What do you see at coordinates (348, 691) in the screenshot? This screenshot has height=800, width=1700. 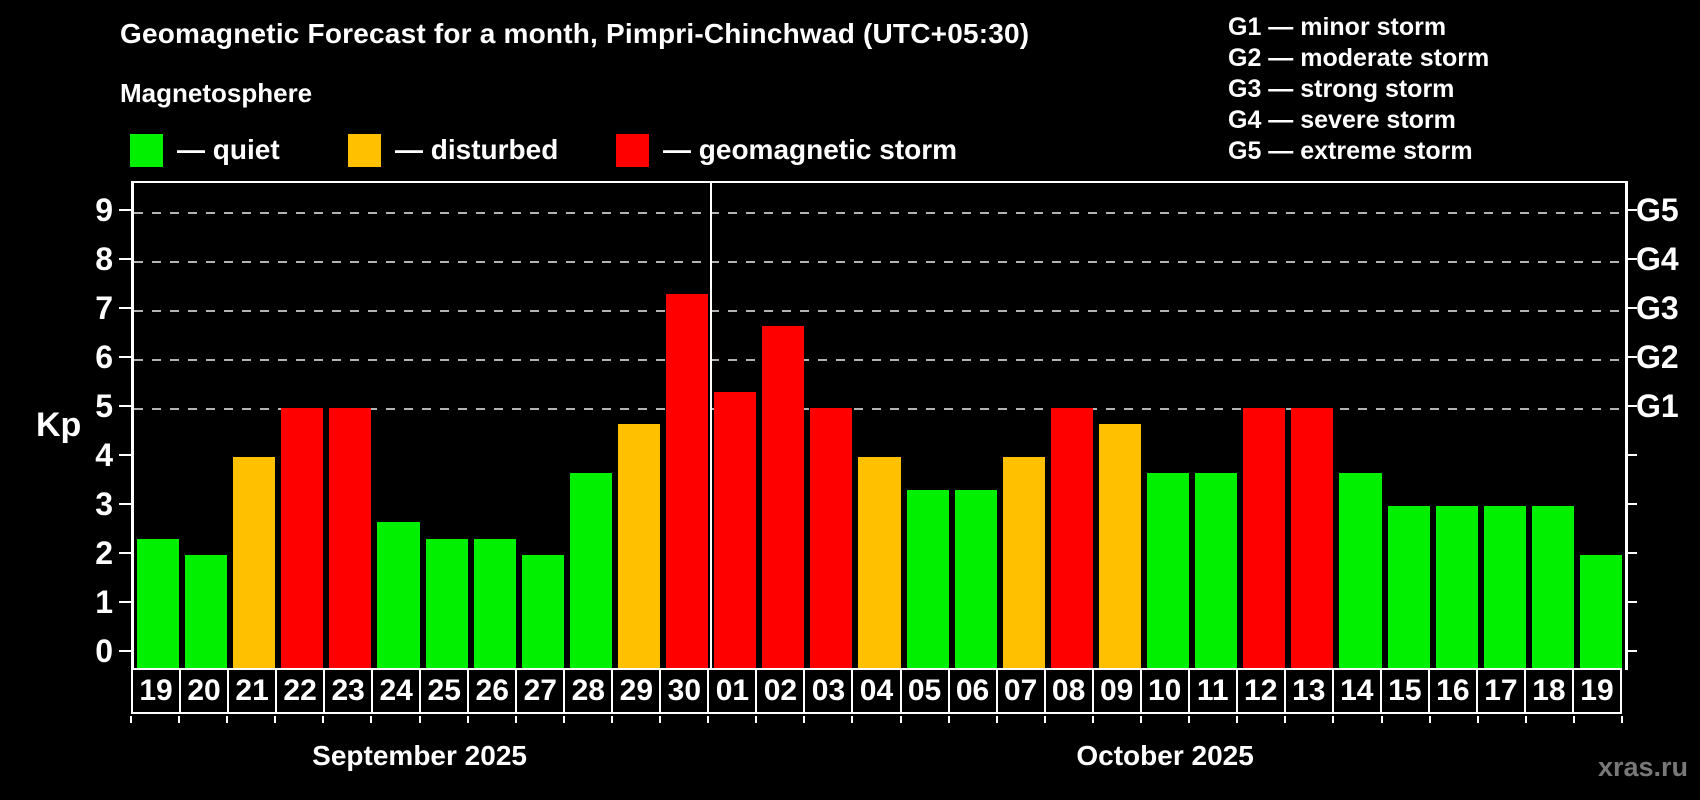 I see `date-cell-4: 23` at bounding box center [348, 691].